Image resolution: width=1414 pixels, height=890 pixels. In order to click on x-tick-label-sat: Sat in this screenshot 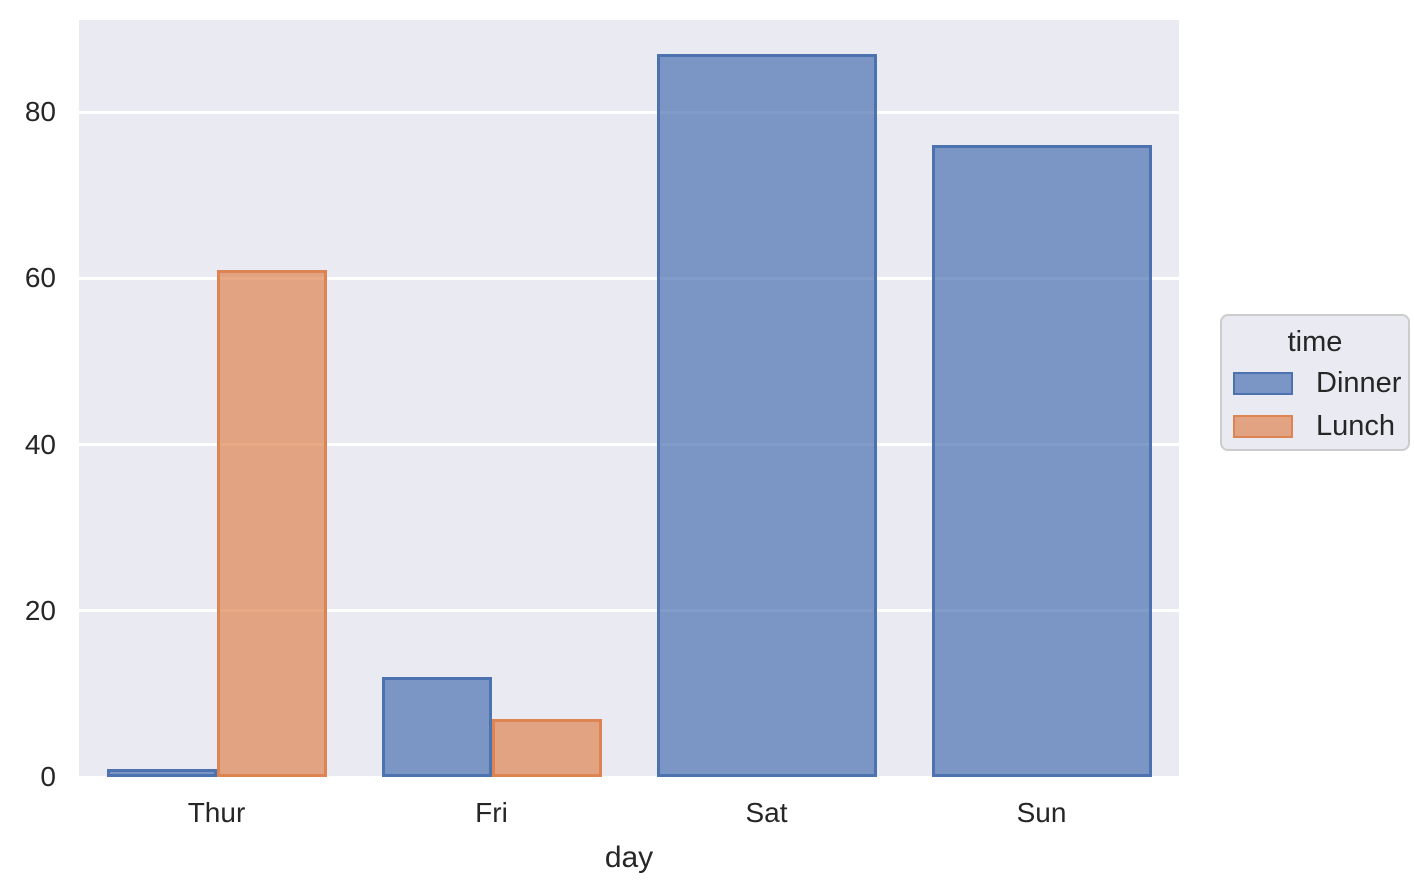, I will do `click(766, 812)`.